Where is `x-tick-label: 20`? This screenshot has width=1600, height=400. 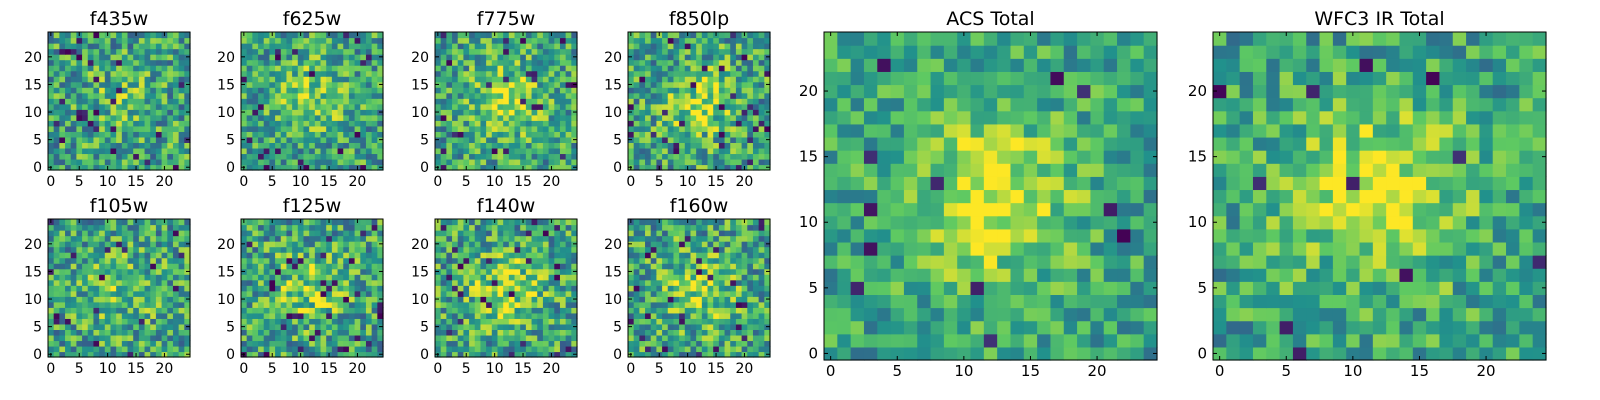
x-tick-label: 20 is located at coordinates (552, 182).